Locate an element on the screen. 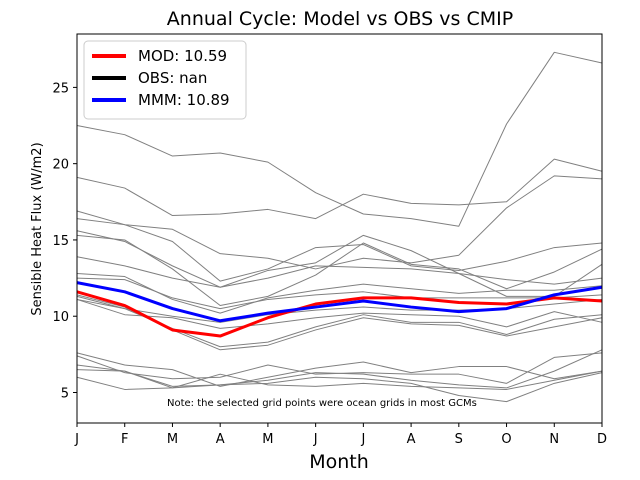 Image resolution: width=640 pixels, height=480 pixels. legend-label-mod: MOD: 10.59 is located at coordinates (182, 56).